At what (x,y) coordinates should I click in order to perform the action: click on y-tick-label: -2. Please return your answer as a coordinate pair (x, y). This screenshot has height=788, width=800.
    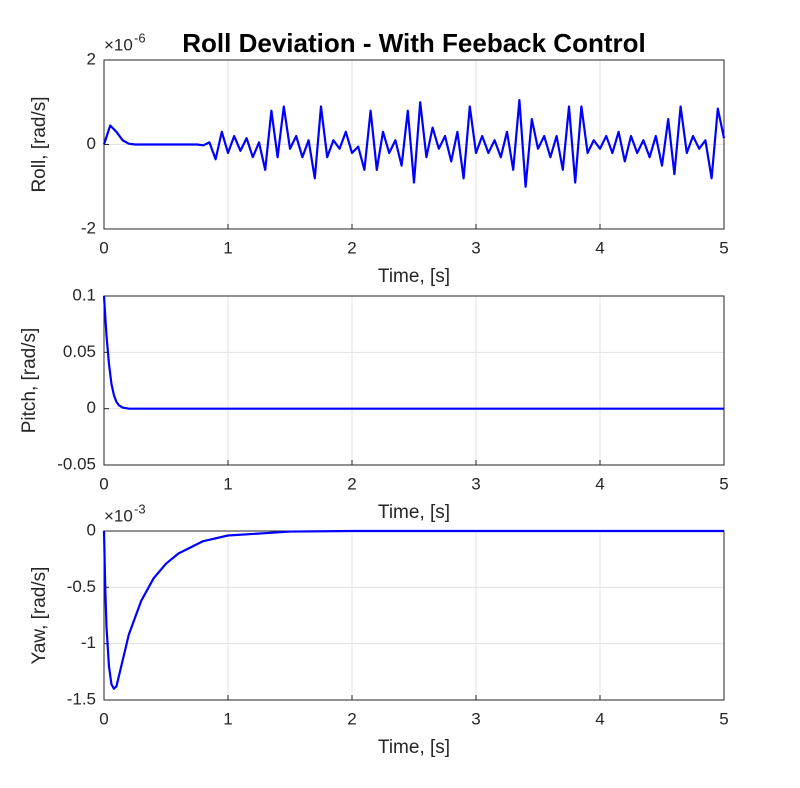
    Looking at the image, I should click on (88, 227).